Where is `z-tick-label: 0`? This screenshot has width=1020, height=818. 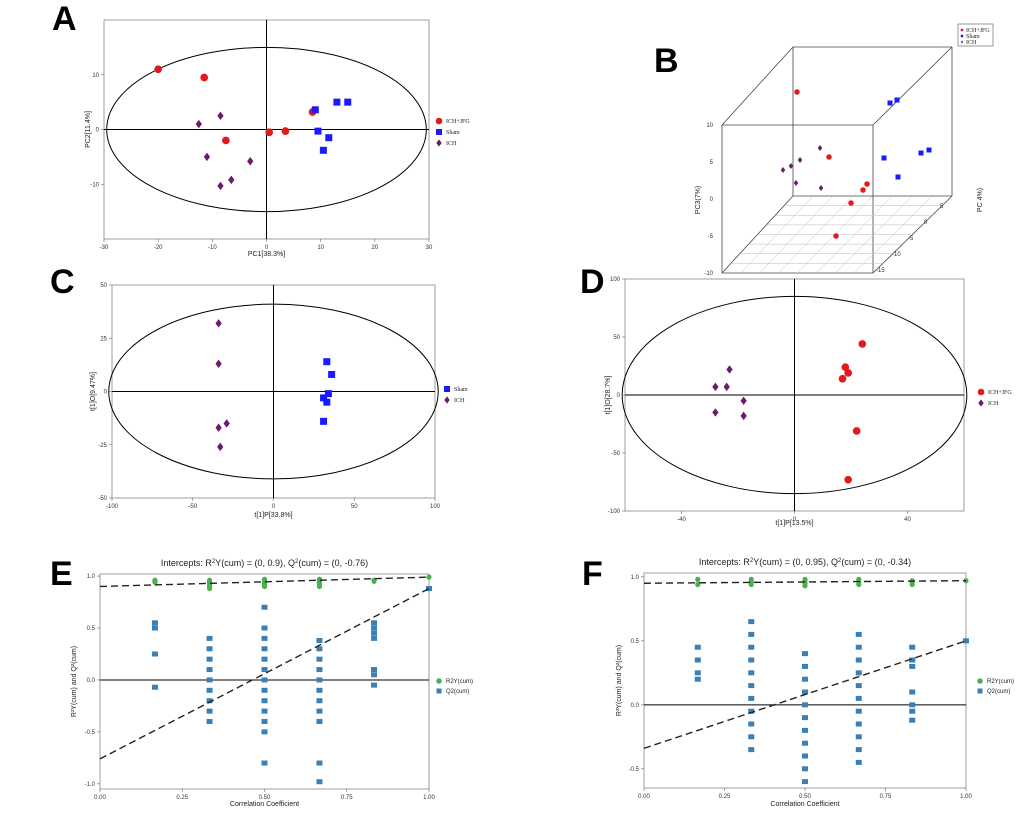
z-tick-label: 0 is located at coordinates (926, 223).